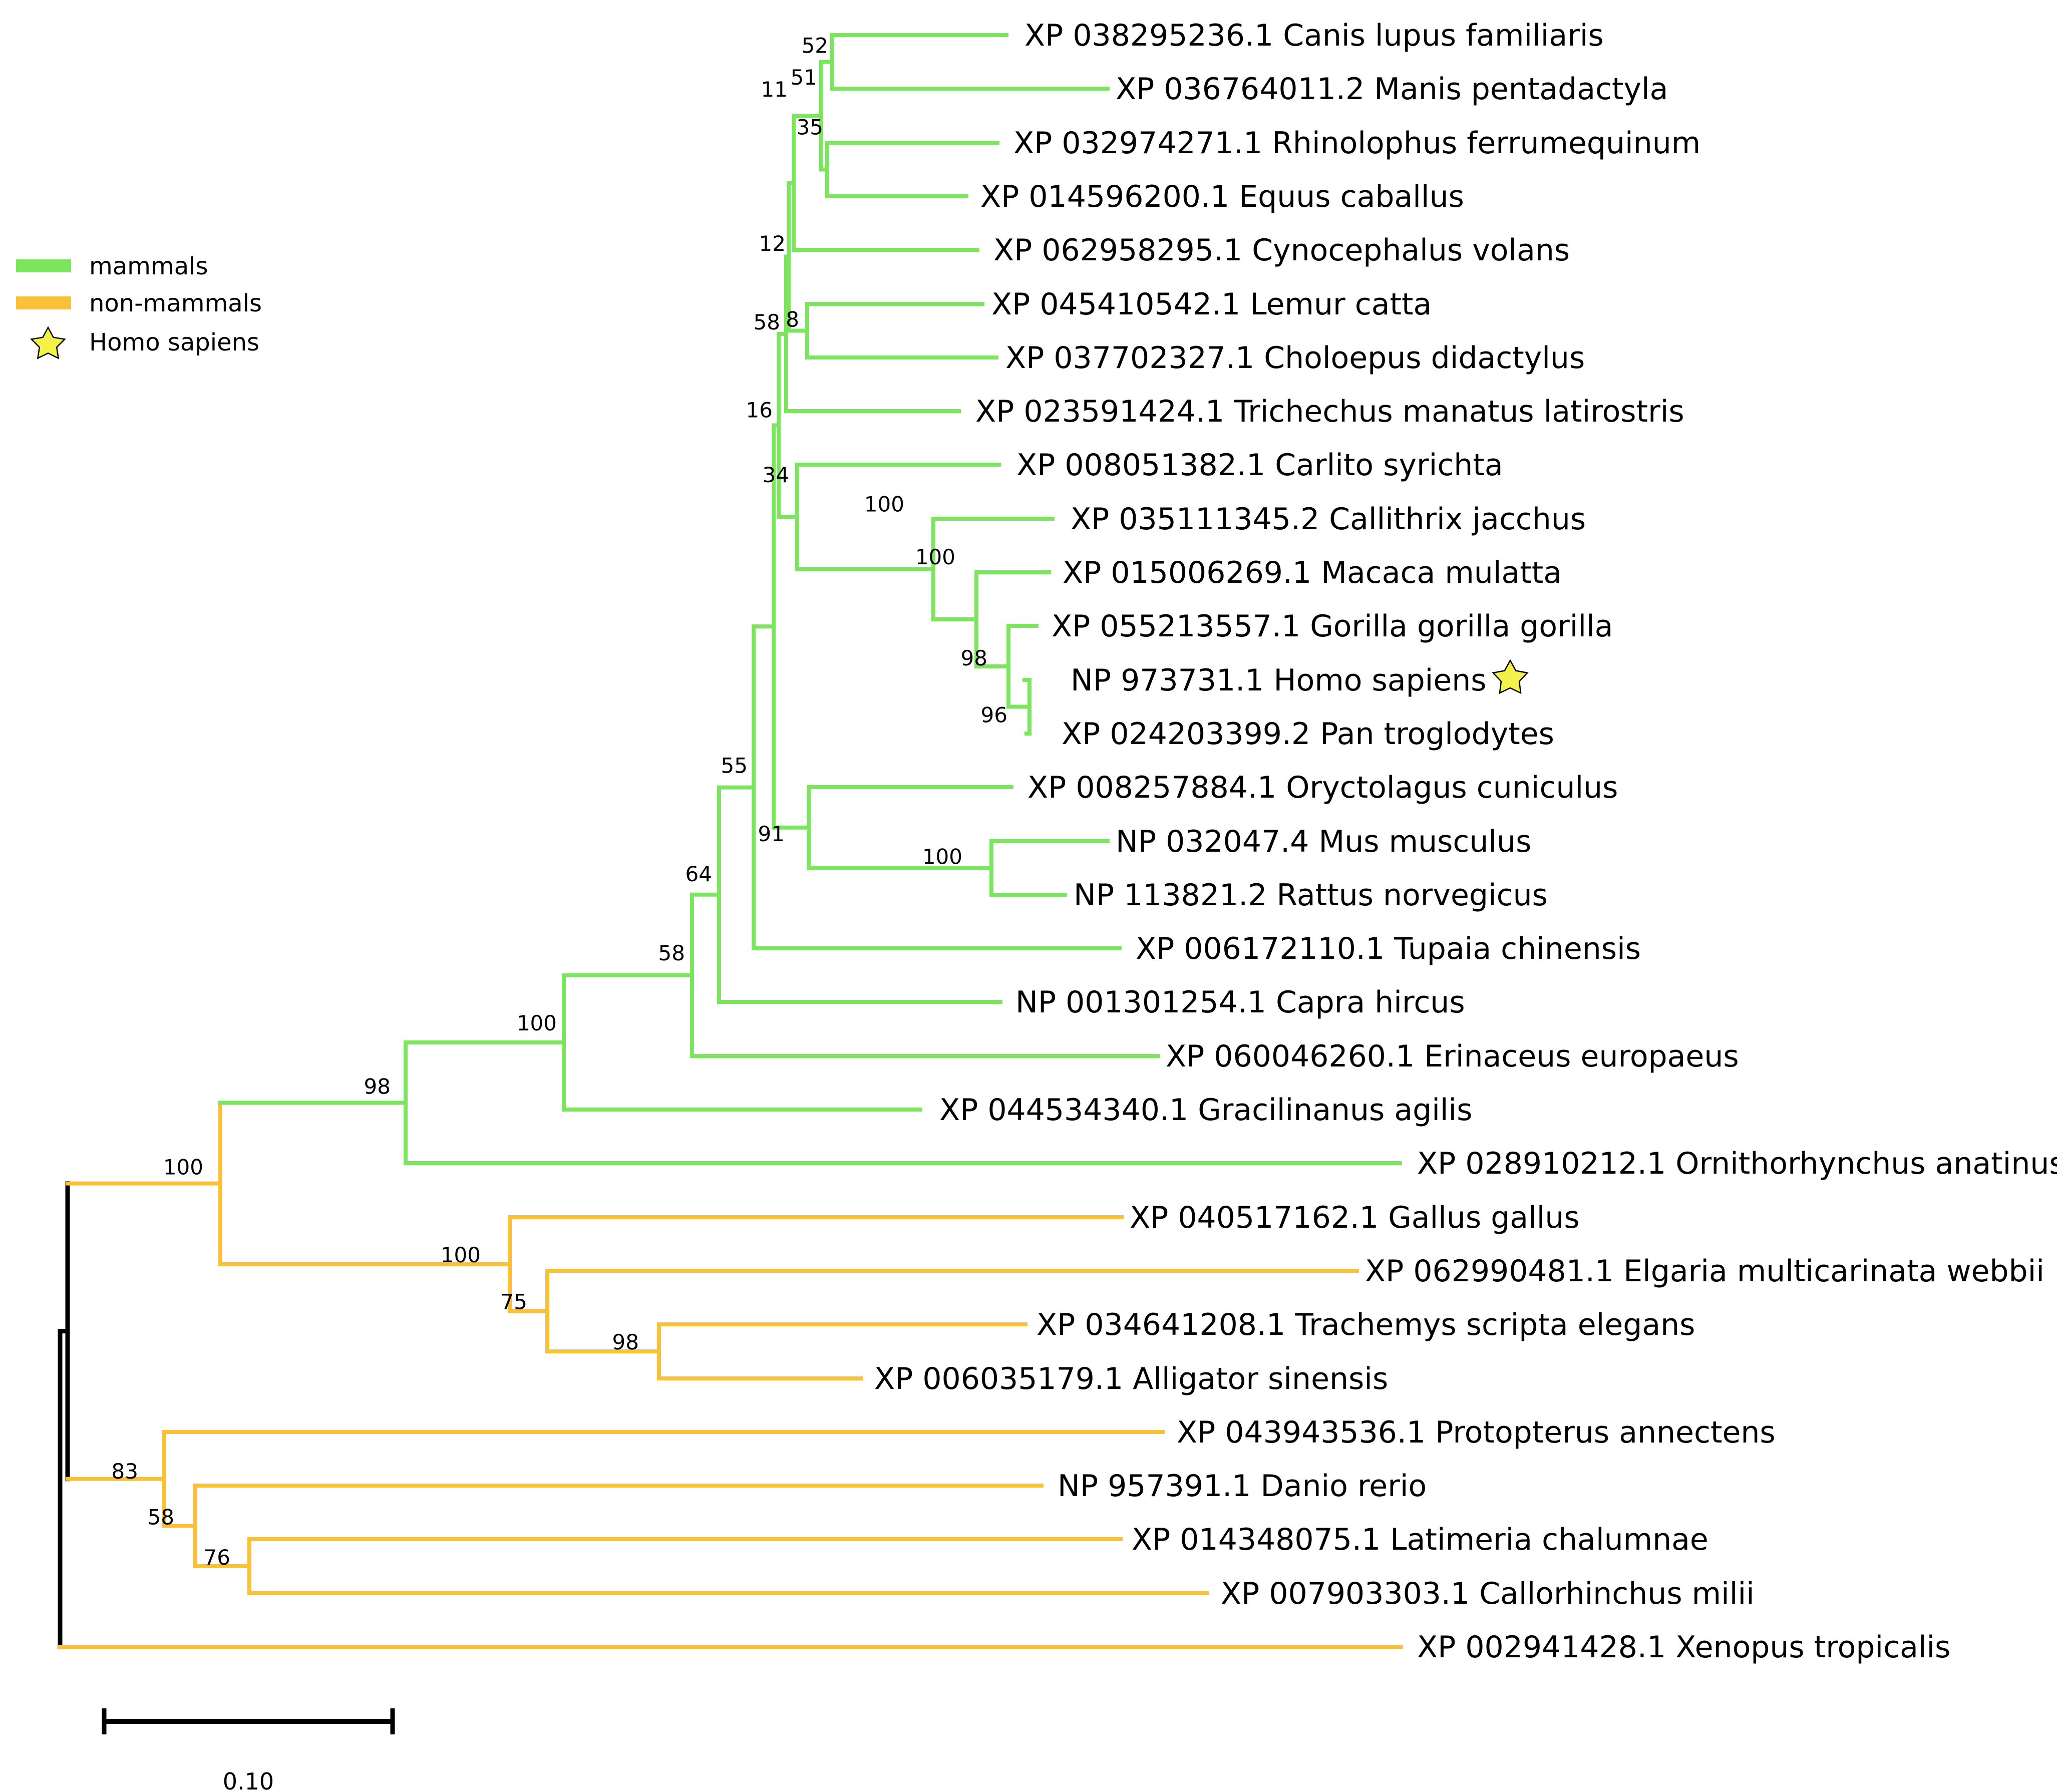 The width and height of the screenshot is (2057, 1792). What do you see at coordinates (1212, 304) in the screenshot?
I see `taxon-label: XP 045410542.1 Lemur catta` at bounding box center [1212, 304].